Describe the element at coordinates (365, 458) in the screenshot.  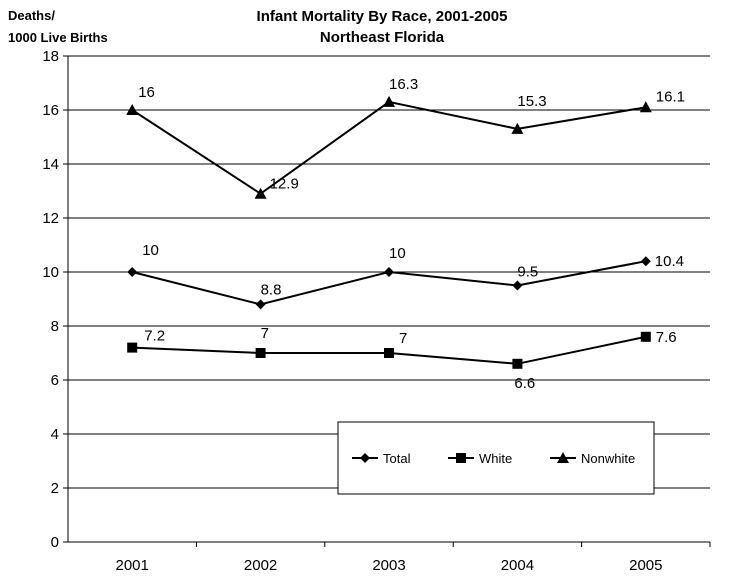
I see `legend-marker-total` at that location.